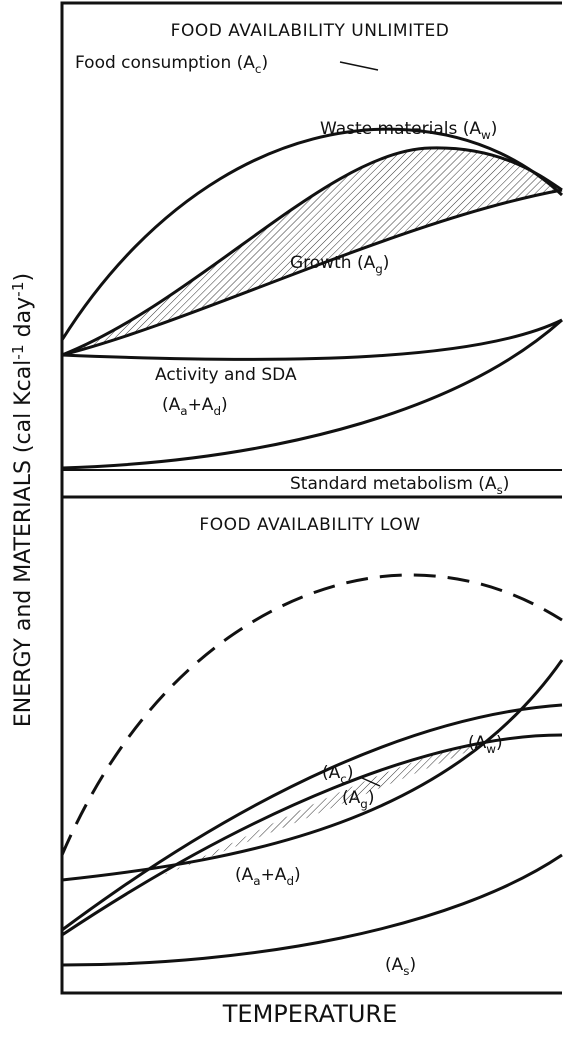  What do you see at coordinates (310, 1014) in the screenshot?
I see `x-axis-label: TEMPERATURE` at bounding box center [310, 1014].